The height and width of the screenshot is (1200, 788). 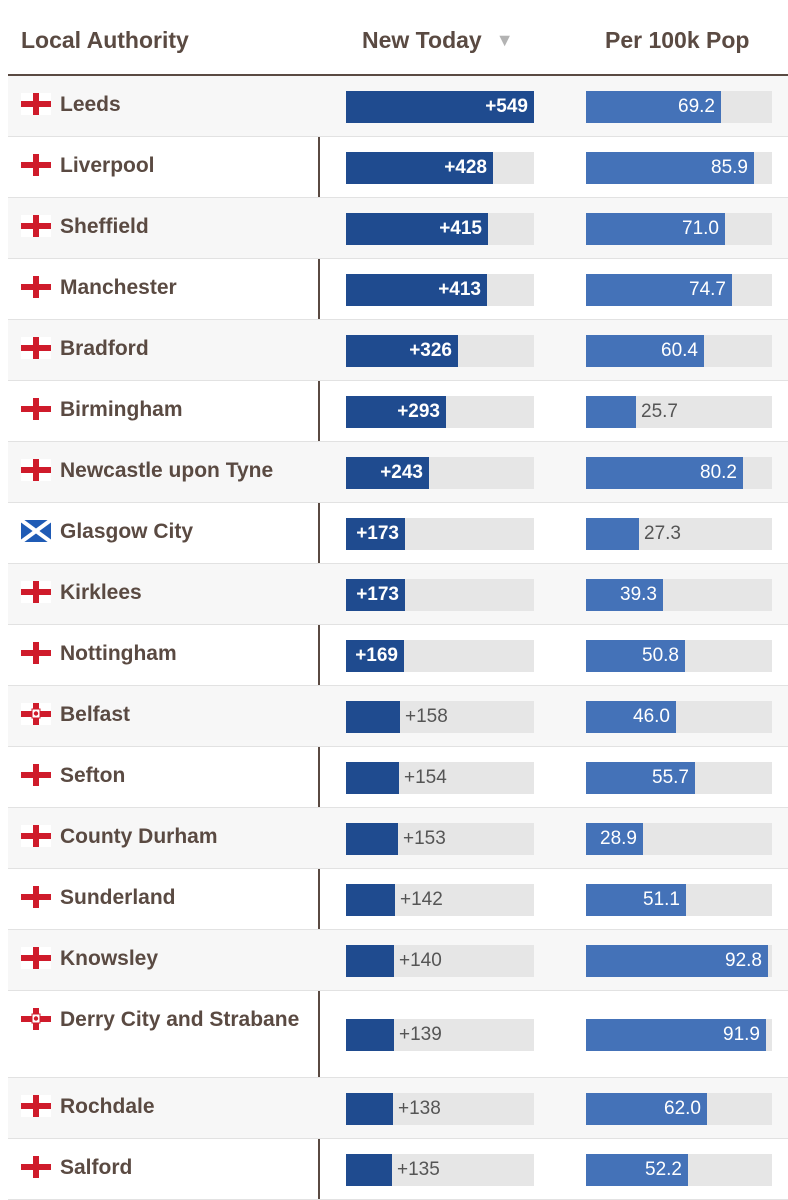 I want to click on per-100k-bar-track: 27.3, so click(x=679, y=534).